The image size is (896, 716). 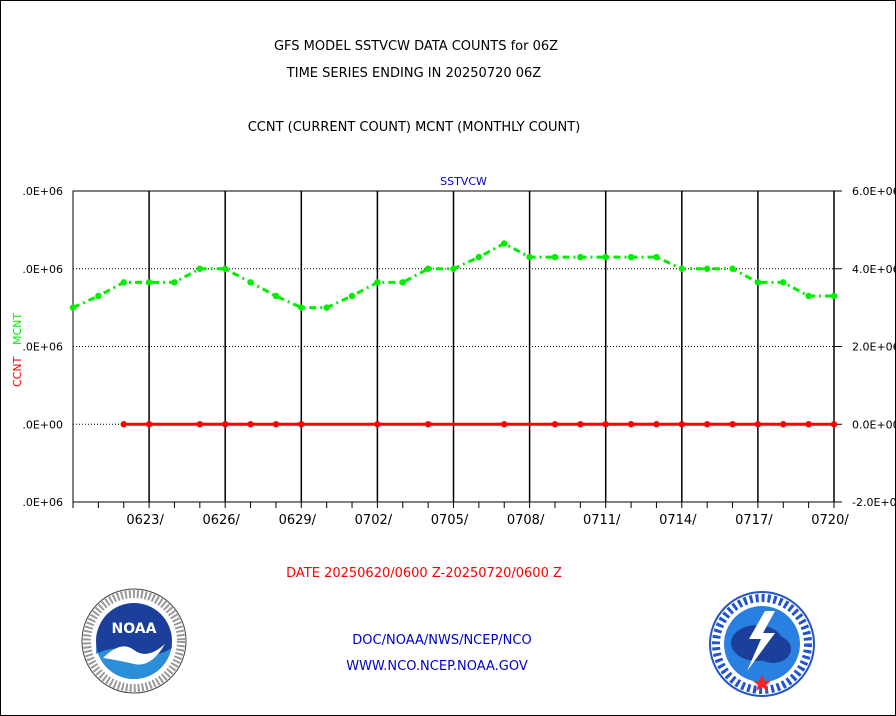 What do you see at coordinates (873, 502) in the screenshot?
I see `y-tick-label-right: -2.0E+06` at bounding box center [873, 502].